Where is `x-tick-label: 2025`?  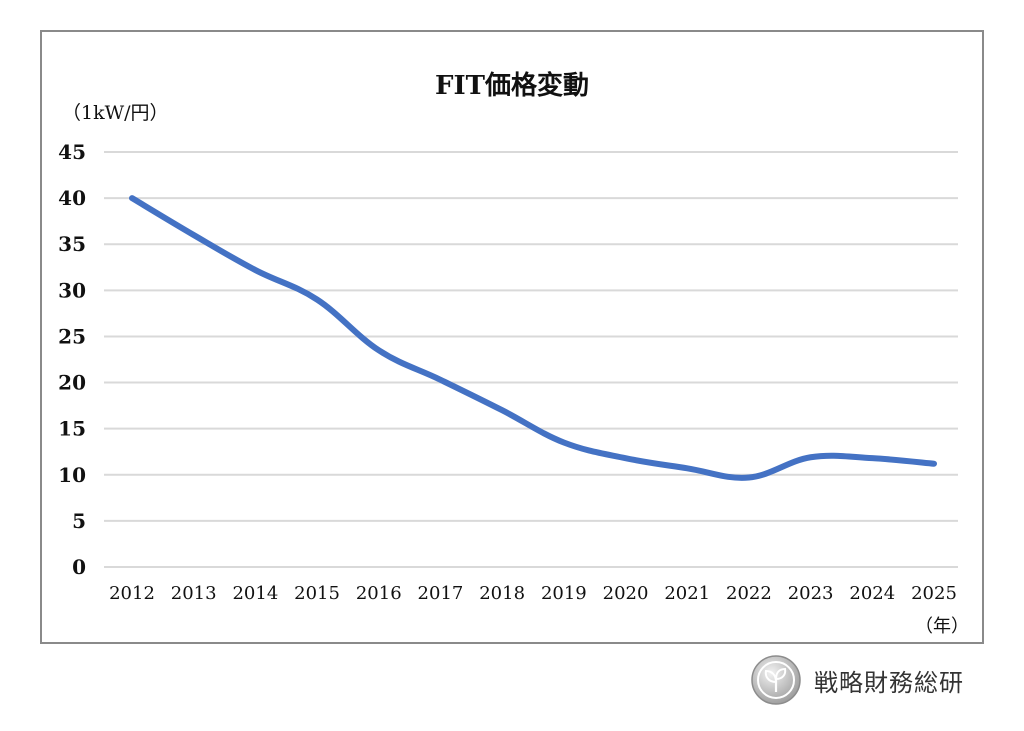
x-tick-label: 2025 is located at coordinates (934, 593).